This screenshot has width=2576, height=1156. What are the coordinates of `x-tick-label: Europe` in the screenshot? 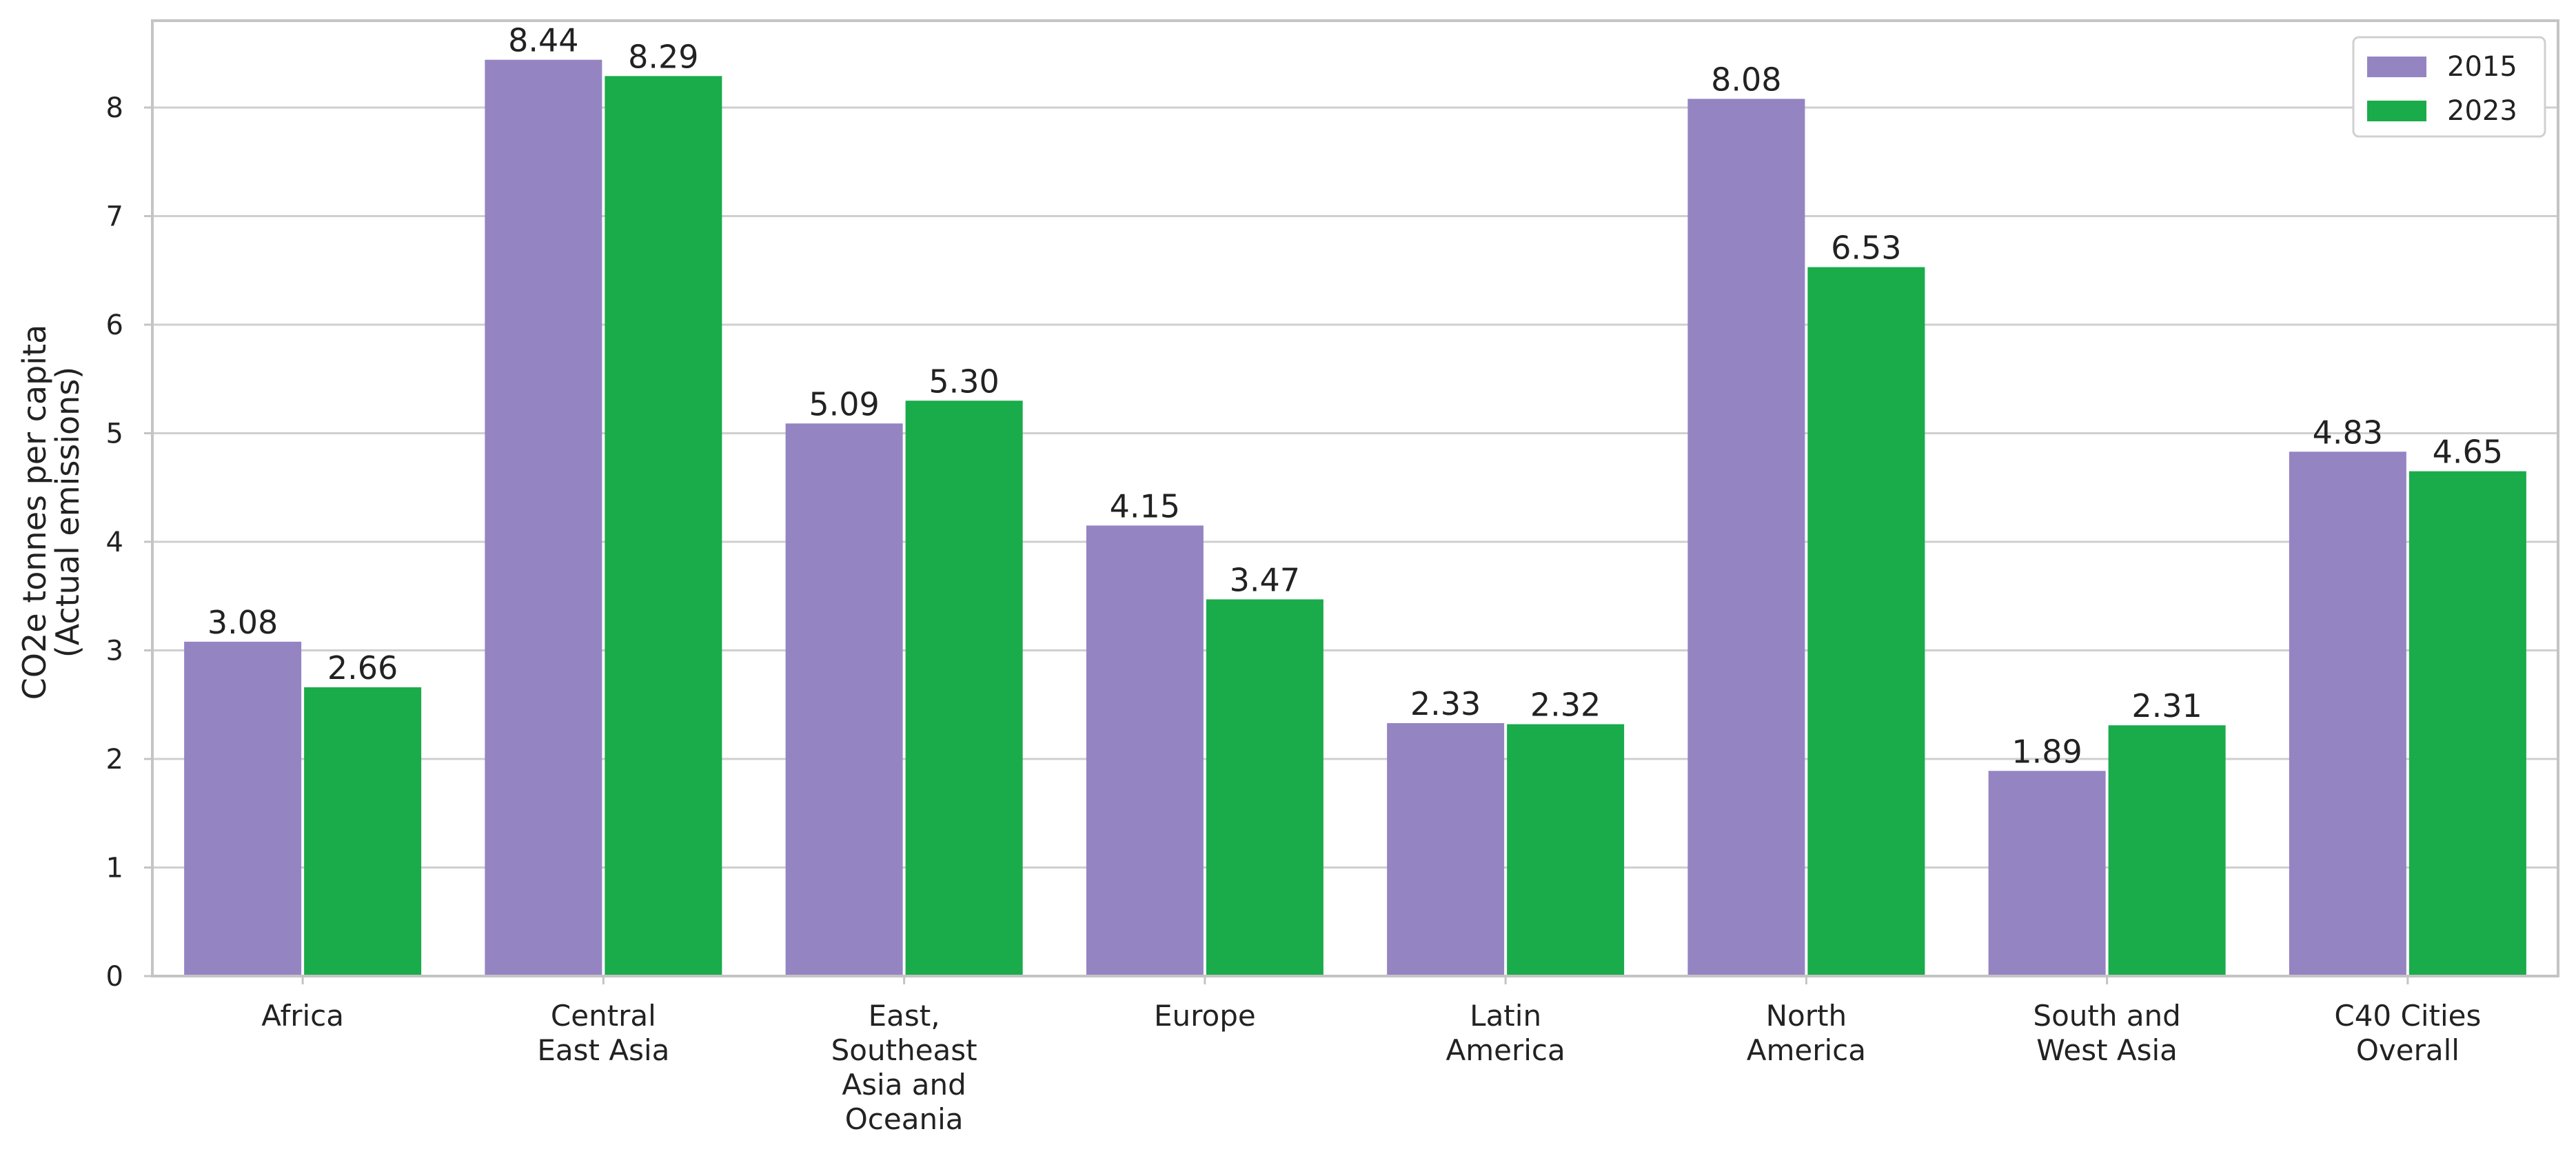 It's located at (1205, 1016).